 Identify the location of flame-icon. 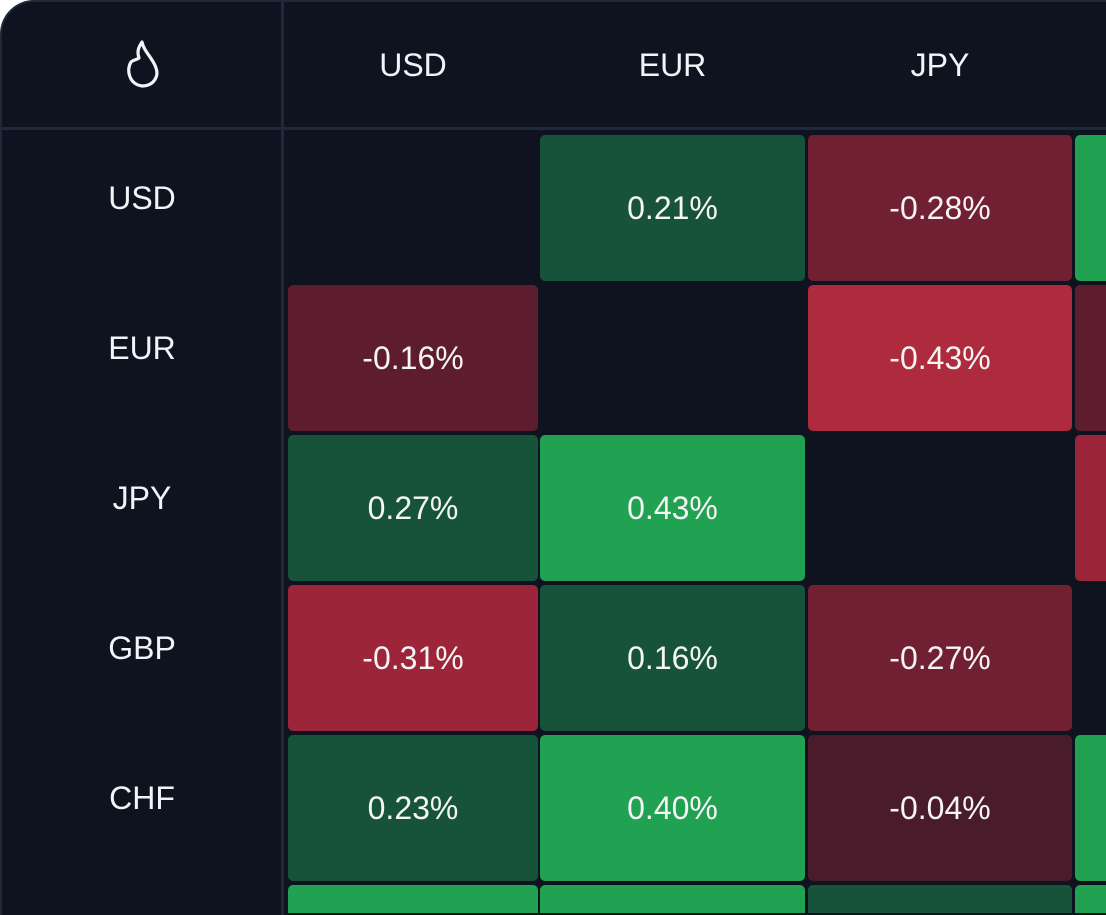
(143, 64).